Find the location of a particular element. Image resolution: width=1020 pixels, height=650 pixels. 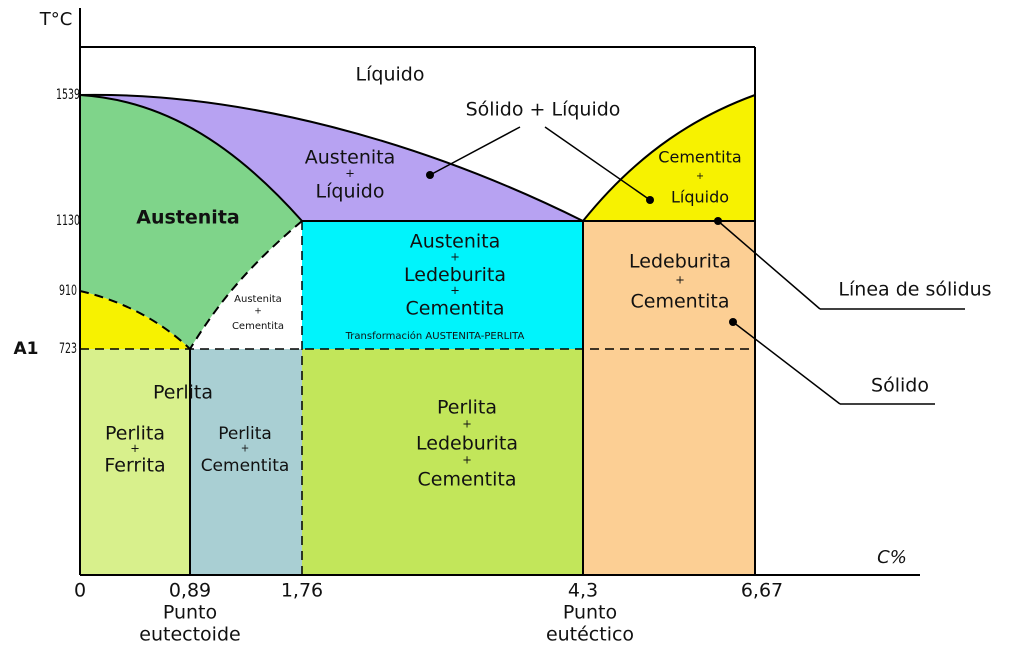

region-perlita-ferrita is located at coordinates (135, 462).